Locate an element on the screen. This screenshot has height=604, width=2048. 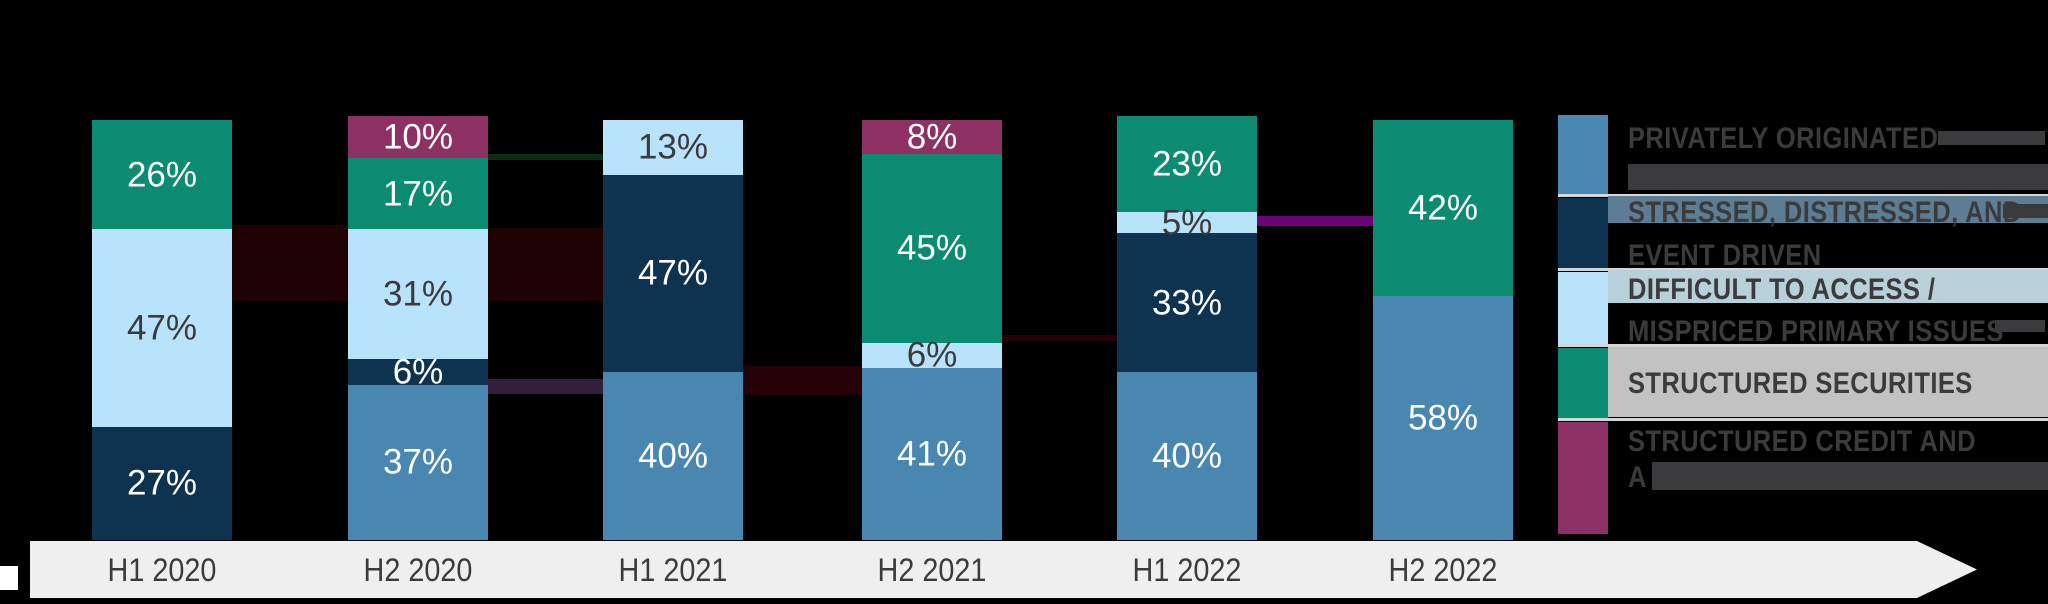
bar-segment-lightblue-h2-2020: 31% is located at coordinates (418, 294).